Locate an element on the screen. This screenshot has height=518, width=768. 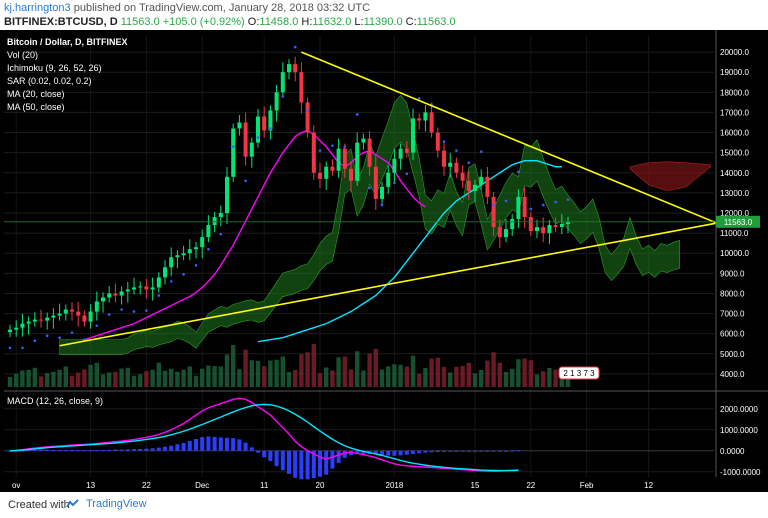
low-value: 11390.0 is located at coordinates (383, 22).